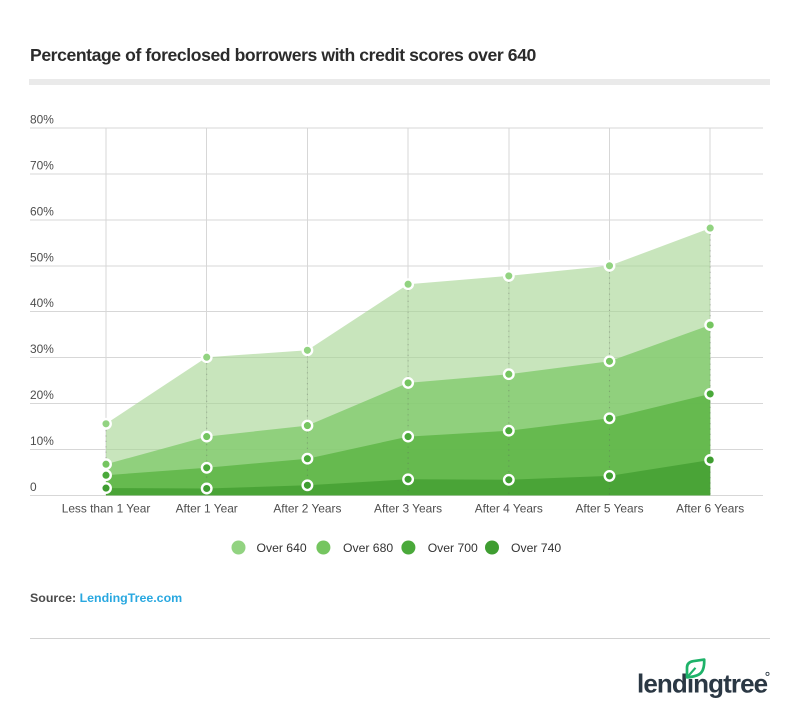  I want to click on svg-text: 10%, so click(42, 441).